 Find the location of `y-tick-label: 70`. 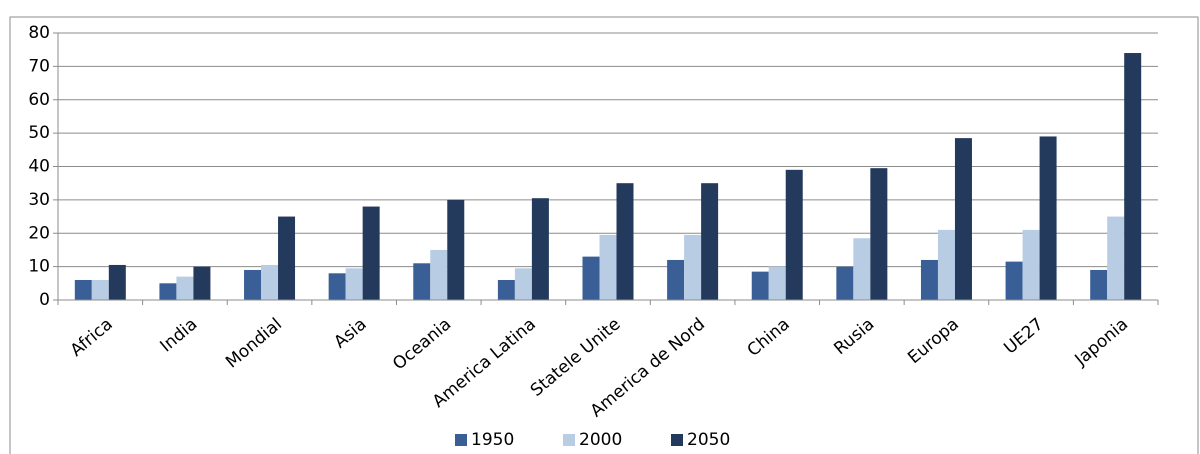

y-tick-label: 70 is located at coordinates (39, 66).